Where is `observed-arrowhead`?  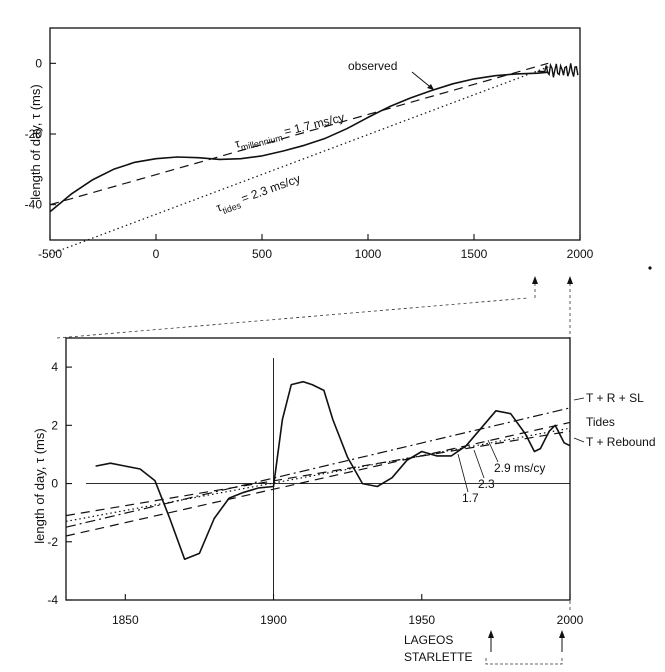
observed-arrowhead is located at coordinates (430, 87).